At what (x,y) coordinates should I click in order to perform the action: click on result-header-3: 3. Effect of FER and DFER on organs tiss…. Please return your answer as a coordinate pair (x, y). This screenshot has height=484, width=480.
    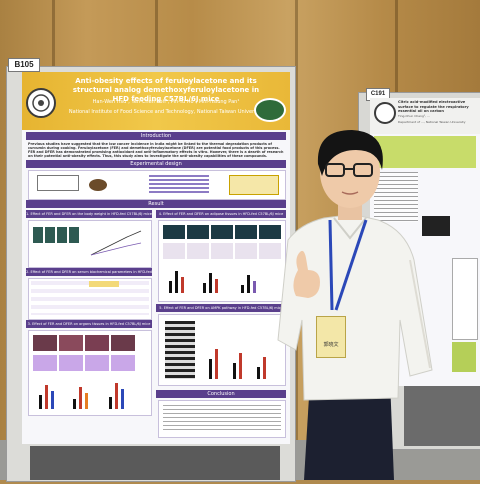
    Looking at the image, I should click on (89, 324).